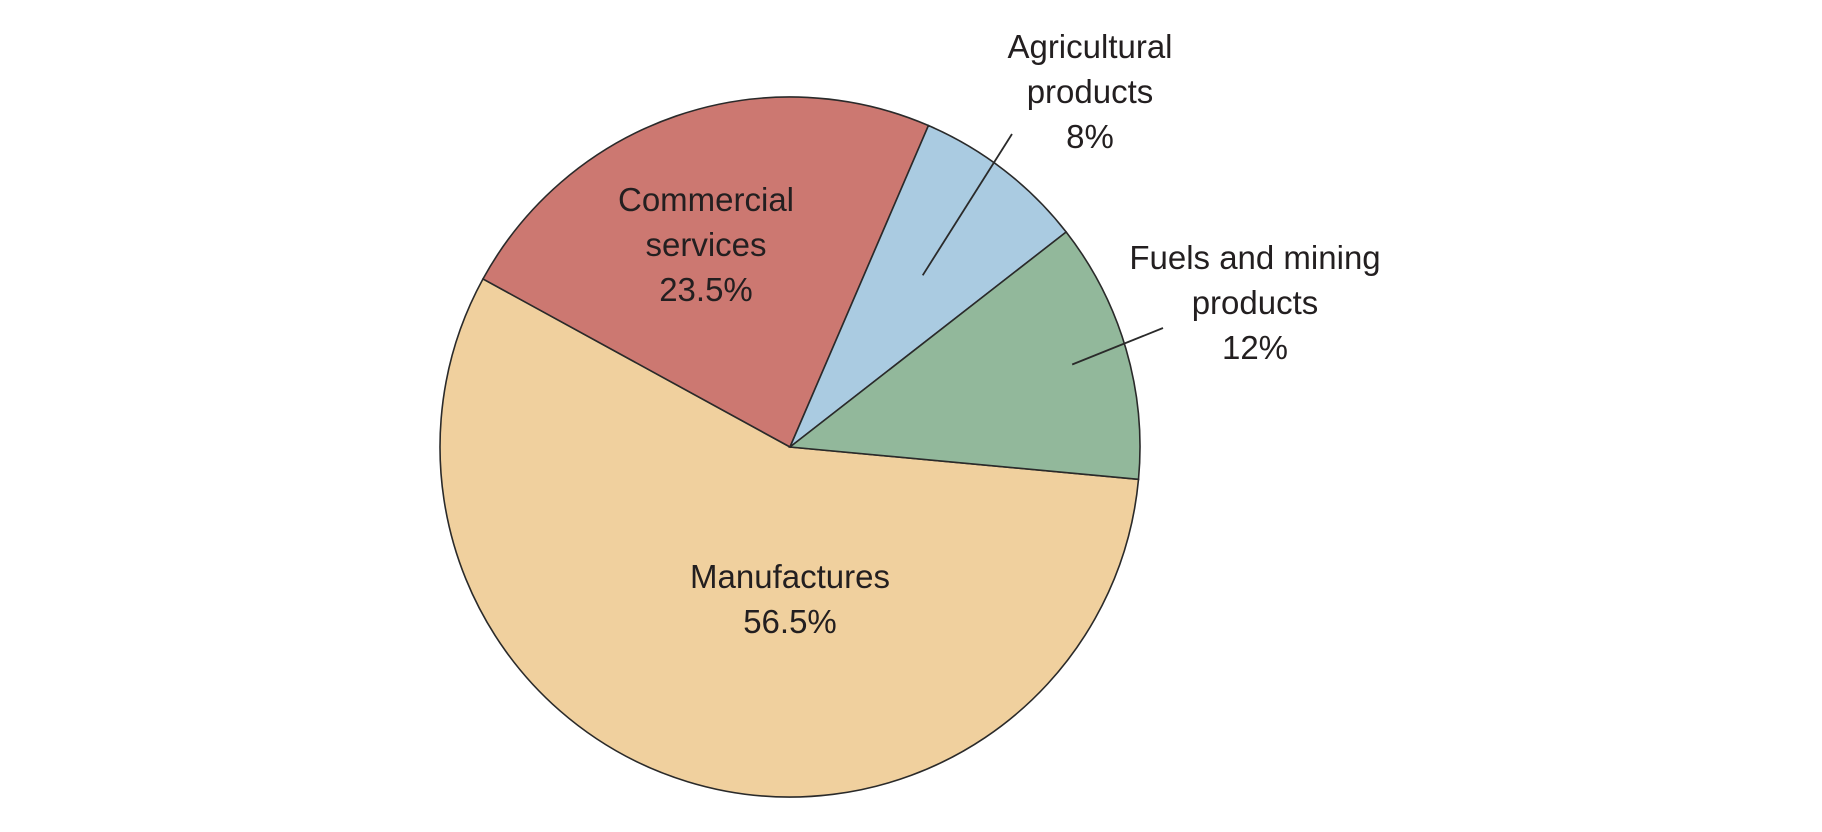  What do you see at coordinates (1254, 257) in the screenshot?
I see `slice-label-line: Fuels and mining` at bounding box center [1254, 257].